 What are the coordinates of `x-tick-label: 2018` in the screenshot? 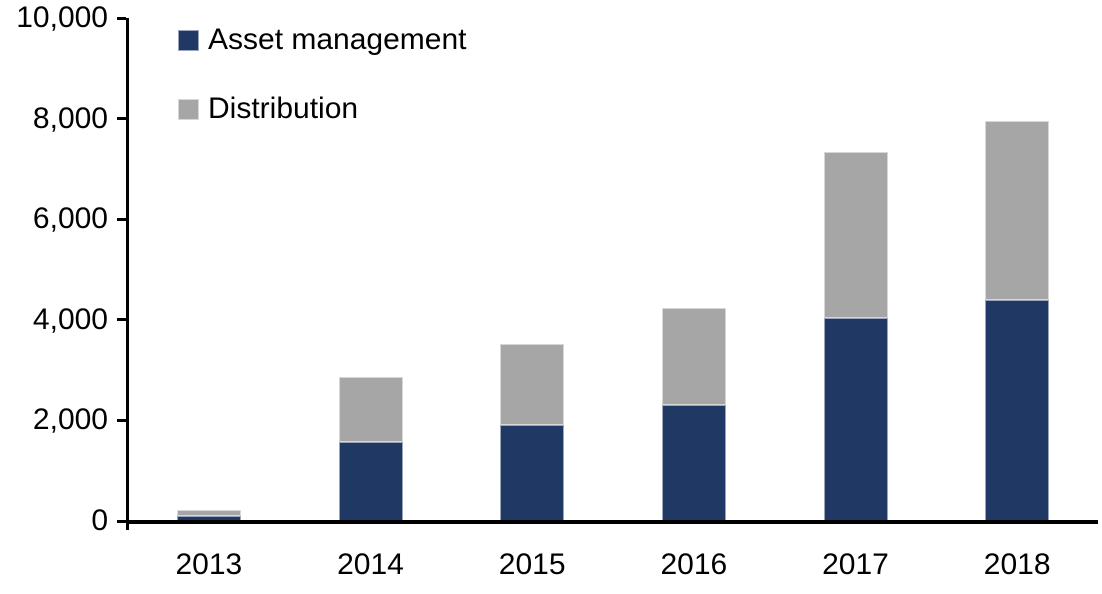 It's located at (1017, 564).